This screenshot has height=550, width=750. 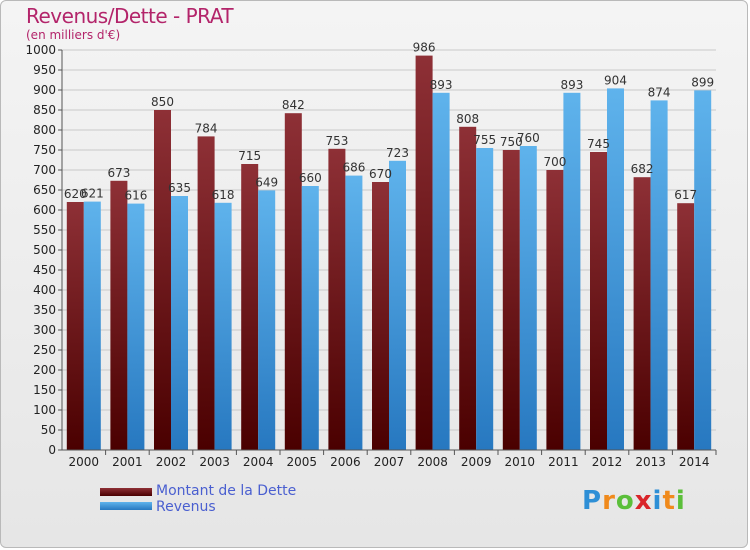 What do you see at coordinates (310, 178) in the screenshot?
I see `data-label-revenus: 660` at bounding box center [310, 178].